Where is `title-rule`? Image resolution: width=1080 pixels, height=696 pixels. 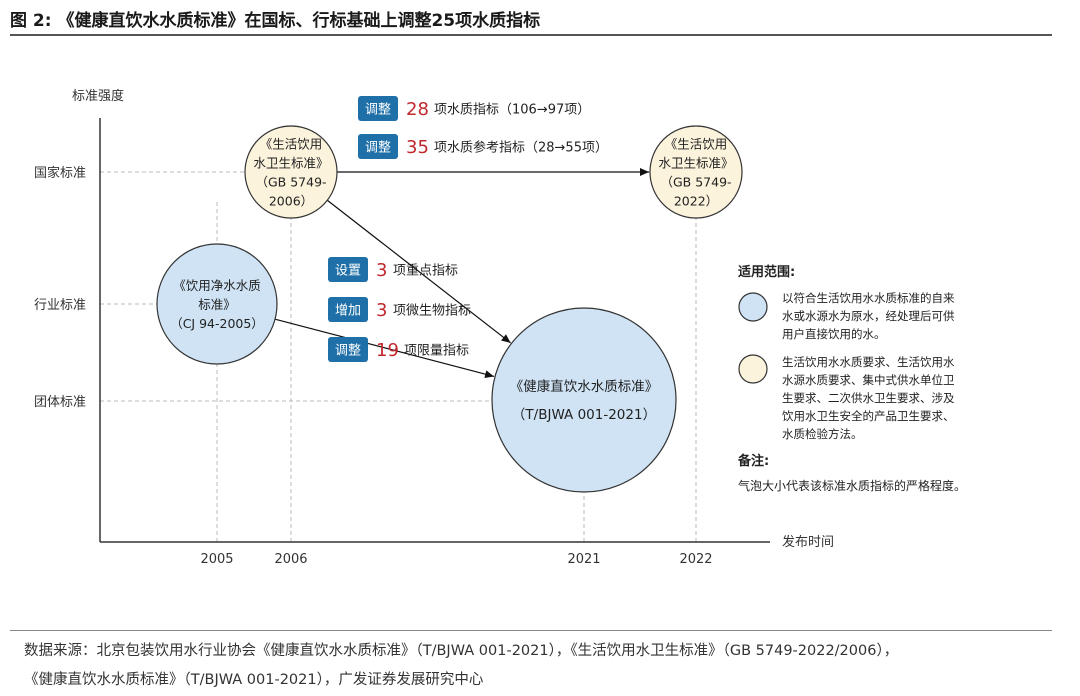 title-rule is located at coordinates (531, 35).